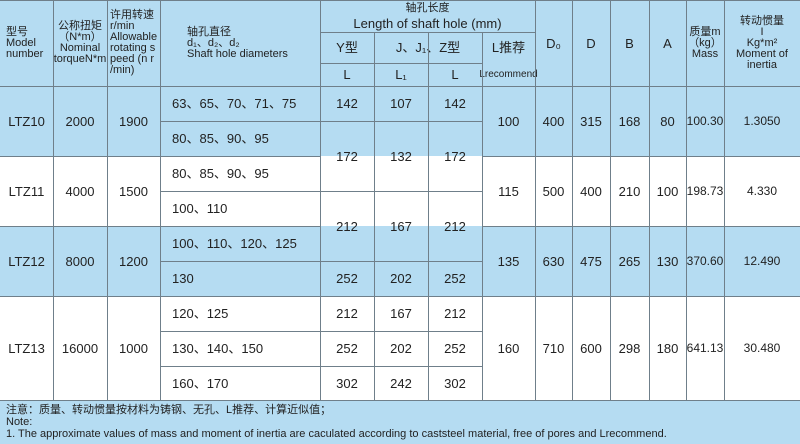  I want to click on cell-length: 107, so click(401, 103).